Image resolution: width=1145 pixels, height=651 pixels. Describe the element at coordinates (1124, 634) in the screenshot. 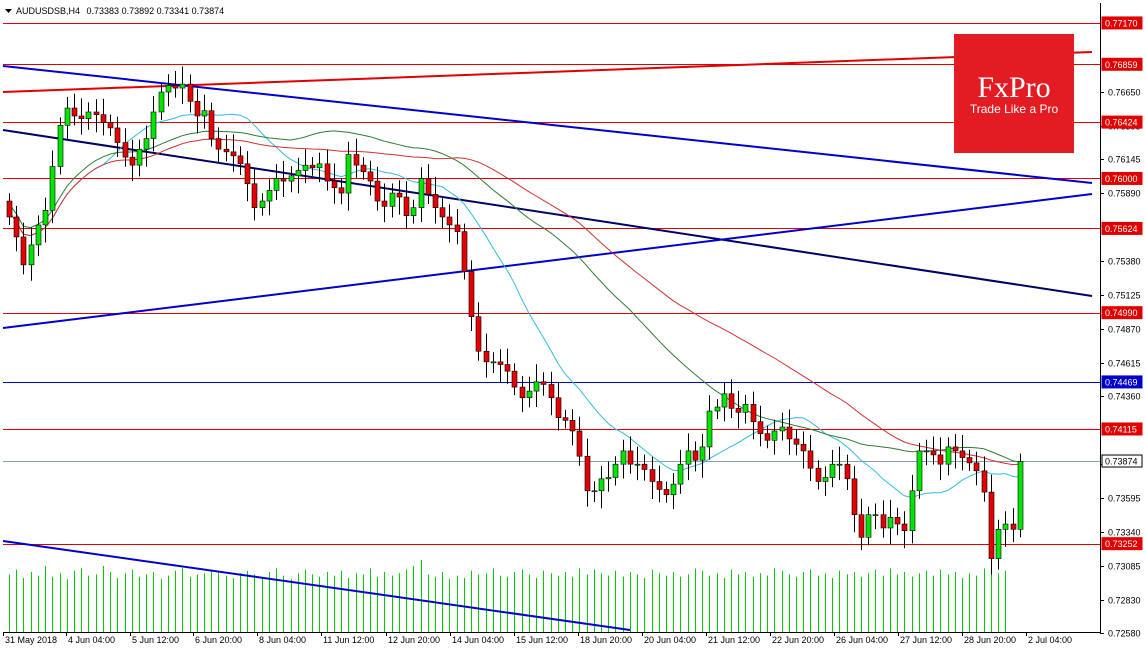

I see `y-tick-label: 0.72580` at that location.